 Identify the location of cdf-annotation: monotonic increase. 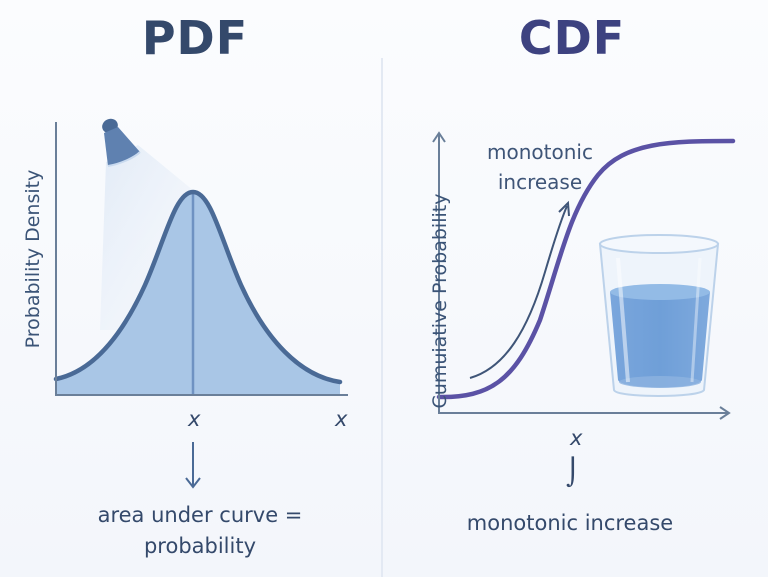
(540, 167).